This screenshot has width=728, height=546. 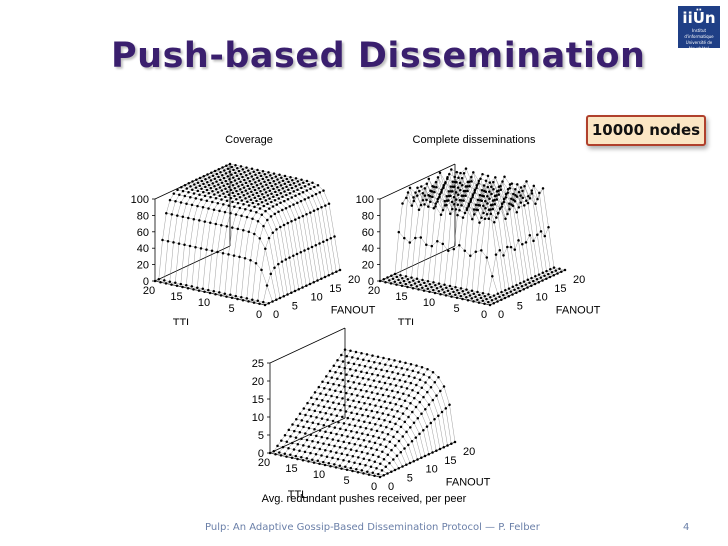 I want to click on z-tick-label: 100, so click(x=140, y=200).